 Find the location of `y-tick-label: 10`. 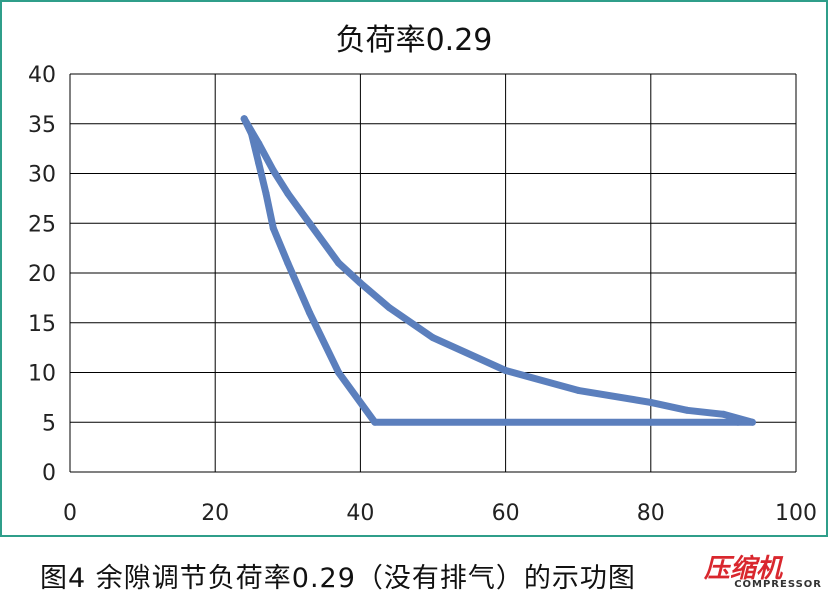

y-tick-label: 10 is located at coordinates (42, 374).